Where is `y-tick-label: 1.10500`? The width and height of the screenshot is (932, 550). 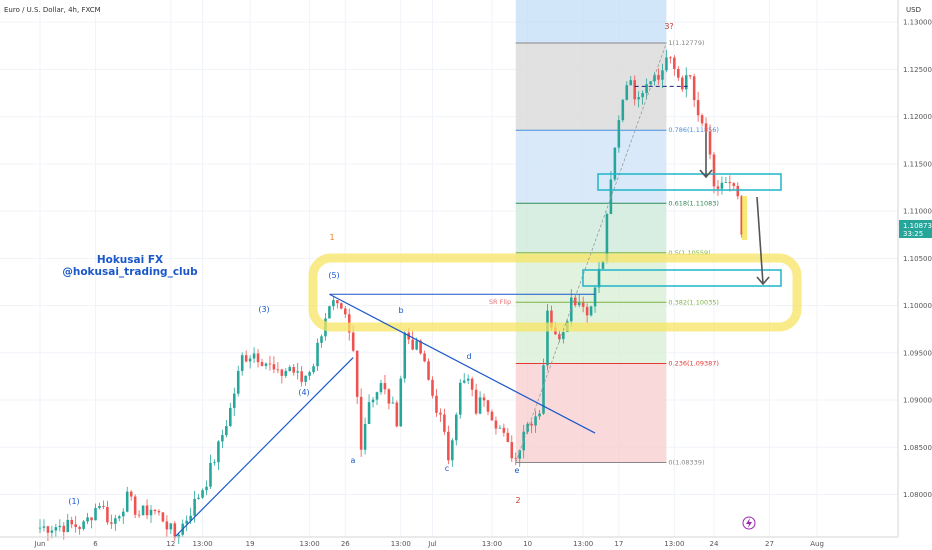
y-tick-label: 1.10500 is located at coordinates (917, 259).